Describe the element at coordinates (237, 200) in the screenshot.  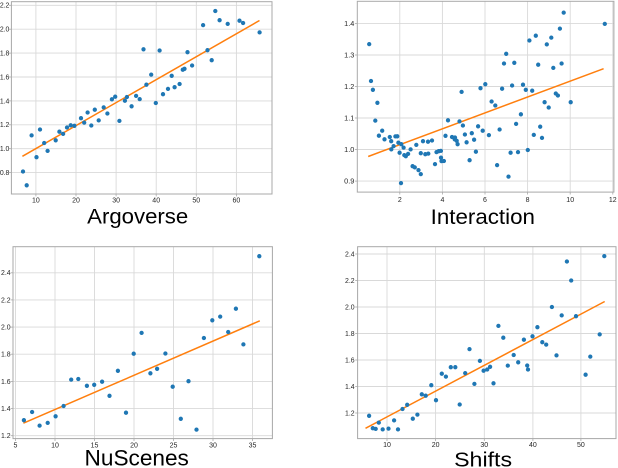
I see `svg-text: 60` at that location.